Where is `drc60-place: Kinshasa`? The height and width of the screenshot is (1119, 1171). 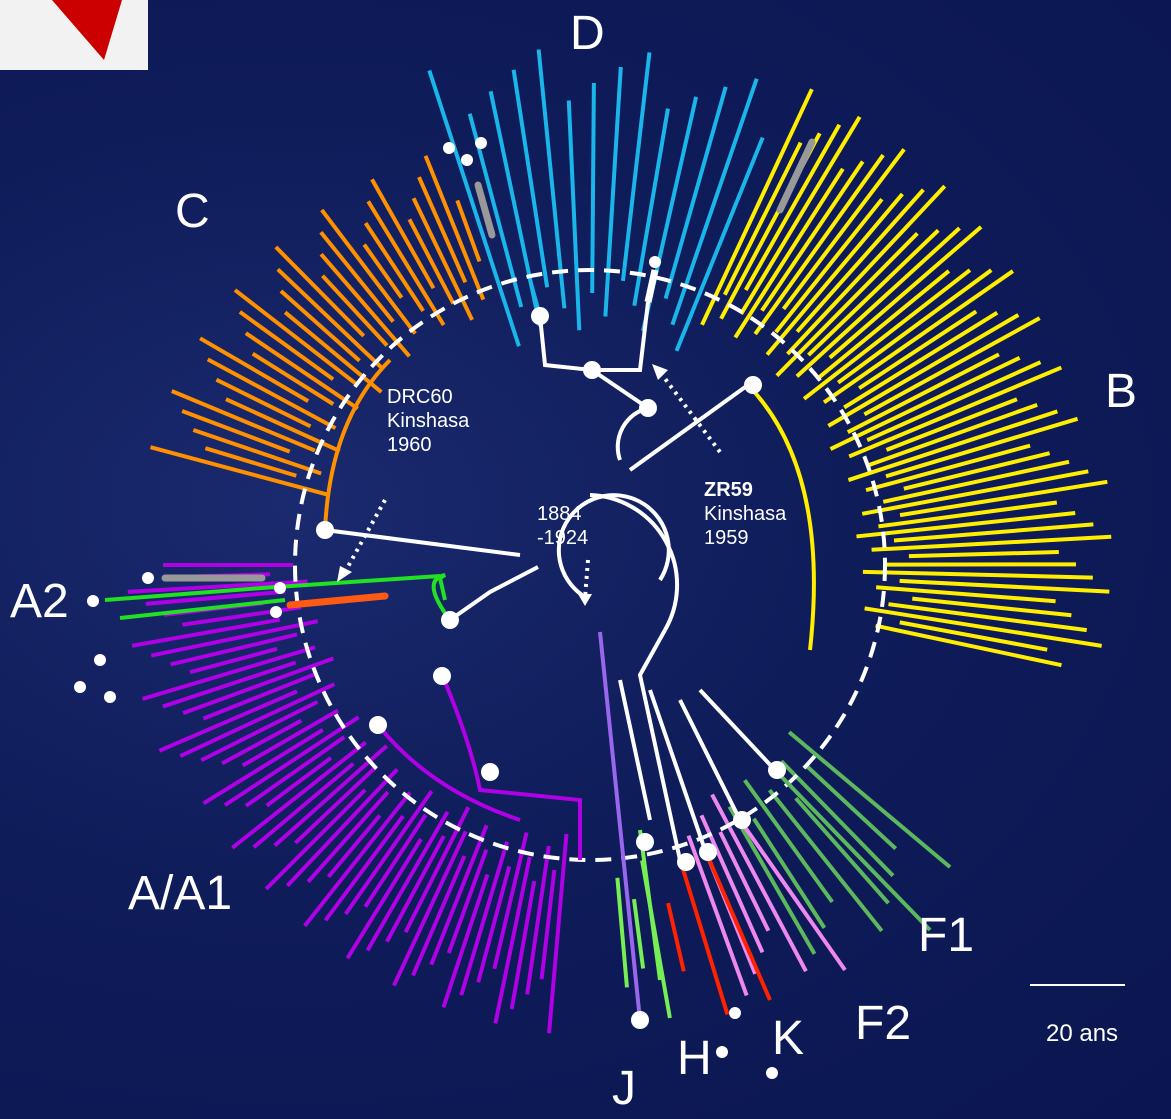 drc60-place: Kinshasa is located at coordinates (428, 421).